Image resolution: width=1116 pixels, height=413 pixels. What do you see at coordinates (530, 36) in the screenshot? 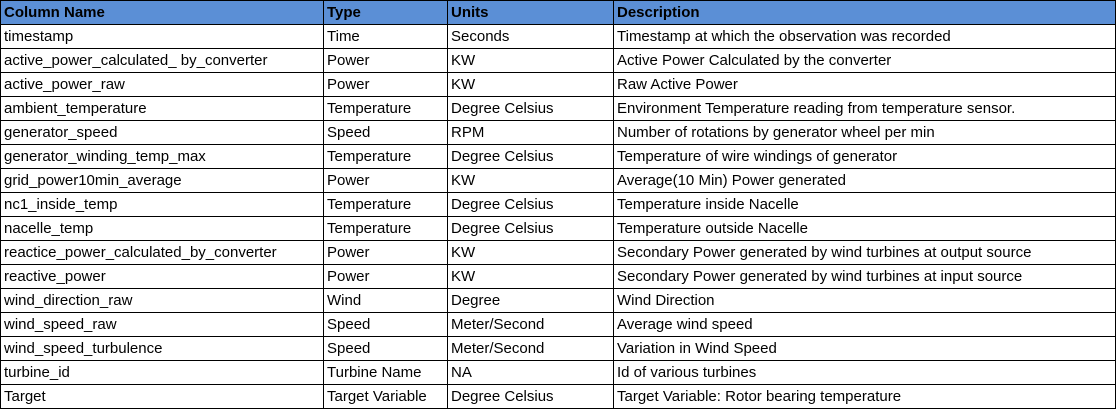
I see `cell-units: Seconds` at bounding box center [530, 36].